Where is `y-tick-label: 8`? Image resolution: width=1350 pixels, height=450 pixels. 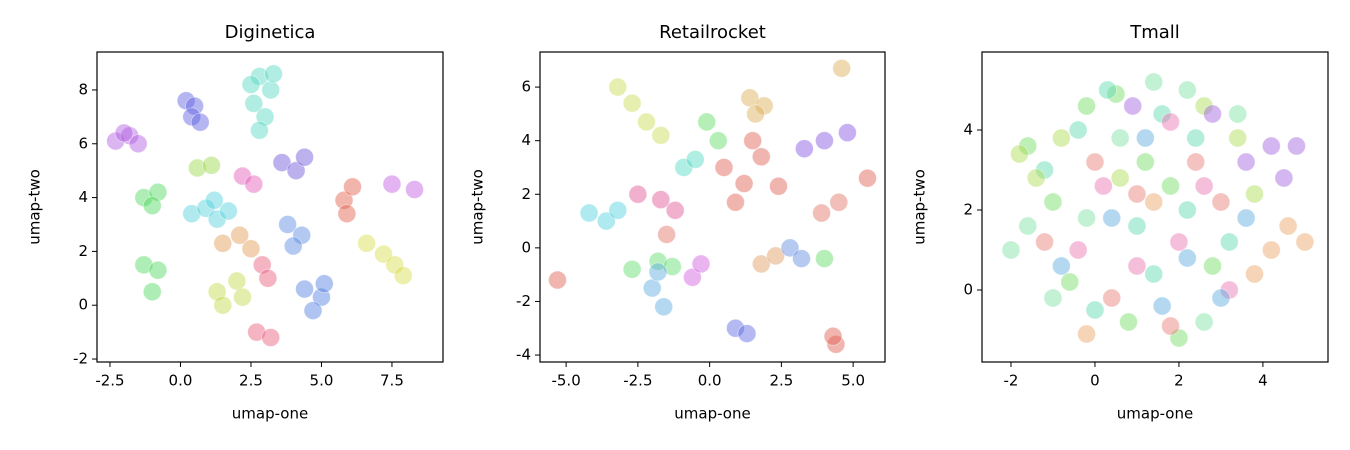
y-tick-label: 8 is located at coordinates (83, 89).